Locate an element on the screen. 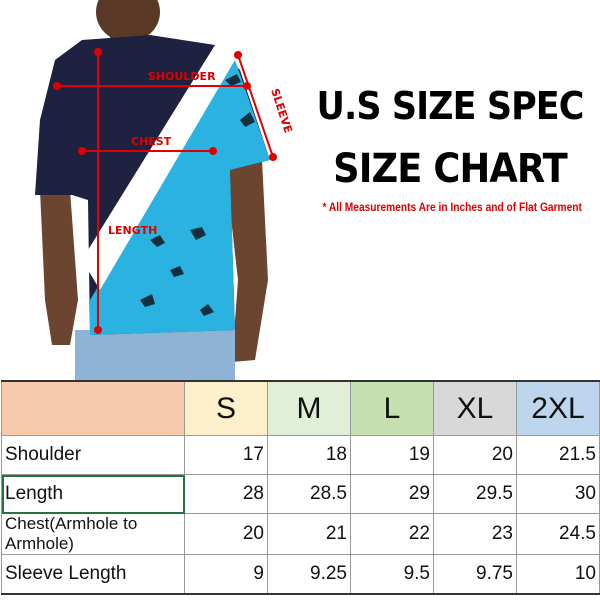 The image size is (600, 600). corner-cell is located at coordinates (93, 408).